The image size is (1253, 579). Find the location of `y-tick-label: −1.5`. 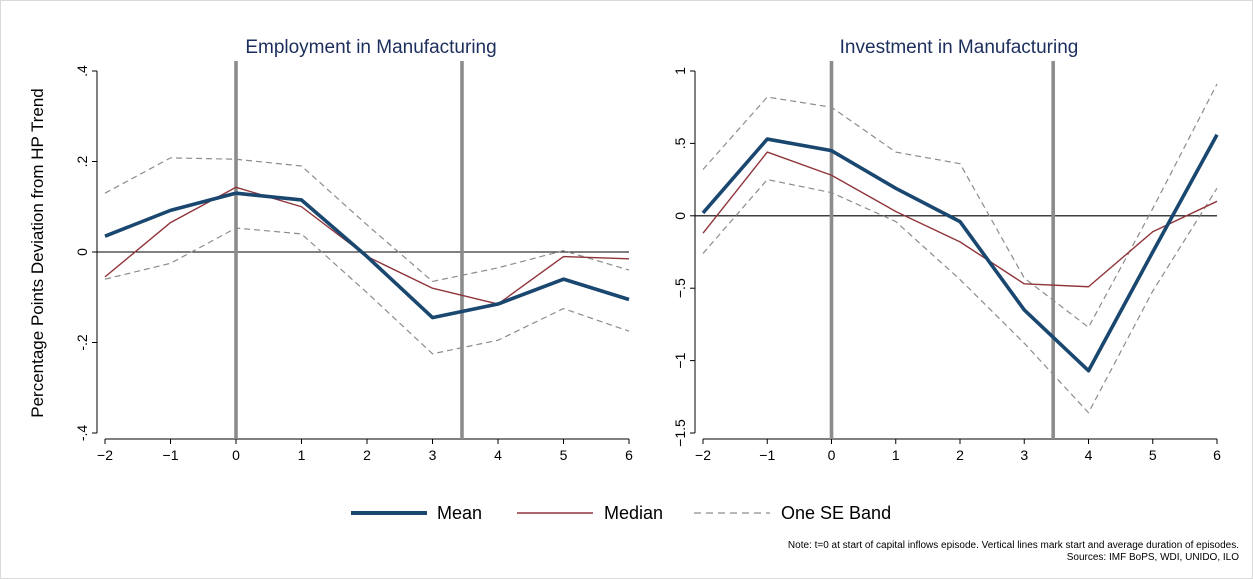

y-tick-label: −1.5 is located at coordinates (680, 433).